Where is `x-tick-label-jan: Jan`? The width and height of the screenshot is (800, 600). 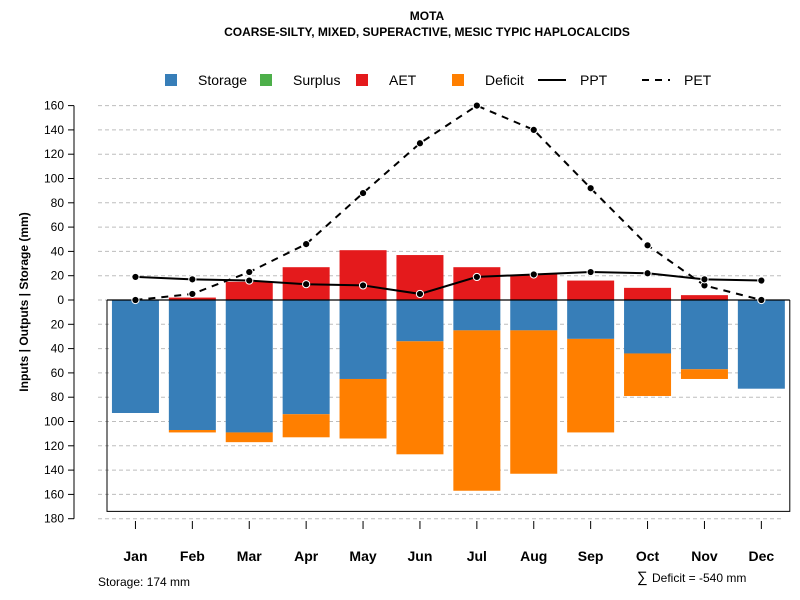 x-tick-label-jan: Jan is located at coordinates (135, 556).